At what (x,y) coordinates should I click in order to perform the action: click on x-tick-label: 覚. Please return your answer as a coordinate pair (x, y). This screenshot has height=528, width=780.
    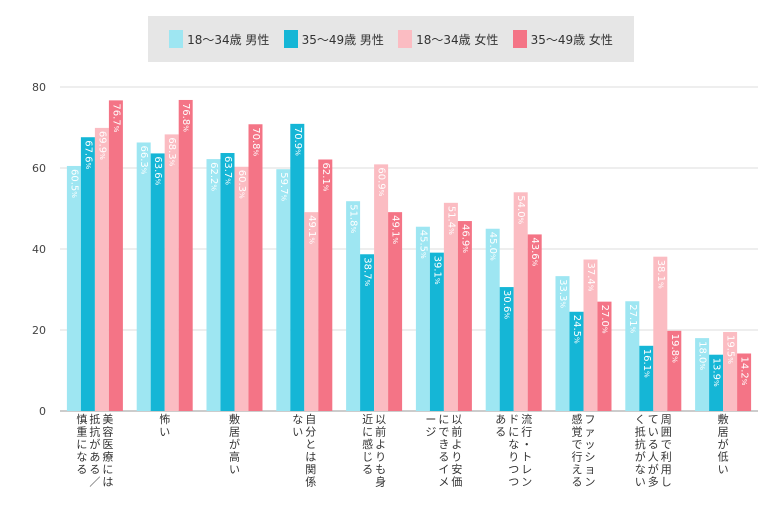
    Looking at the image, I should click on (577, 432).